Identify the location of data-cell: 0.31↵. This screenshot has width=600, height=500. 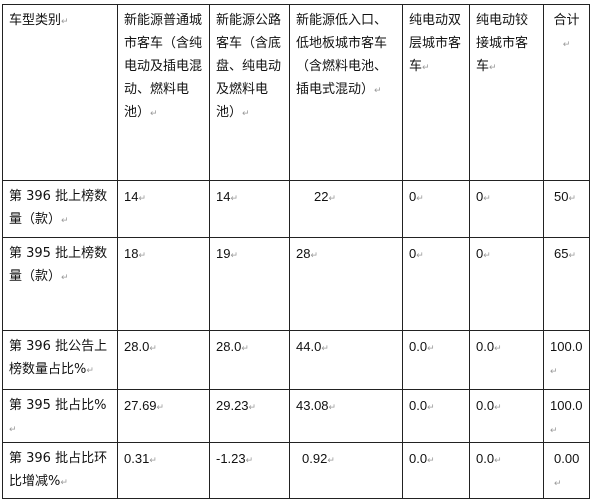
(163, 470).